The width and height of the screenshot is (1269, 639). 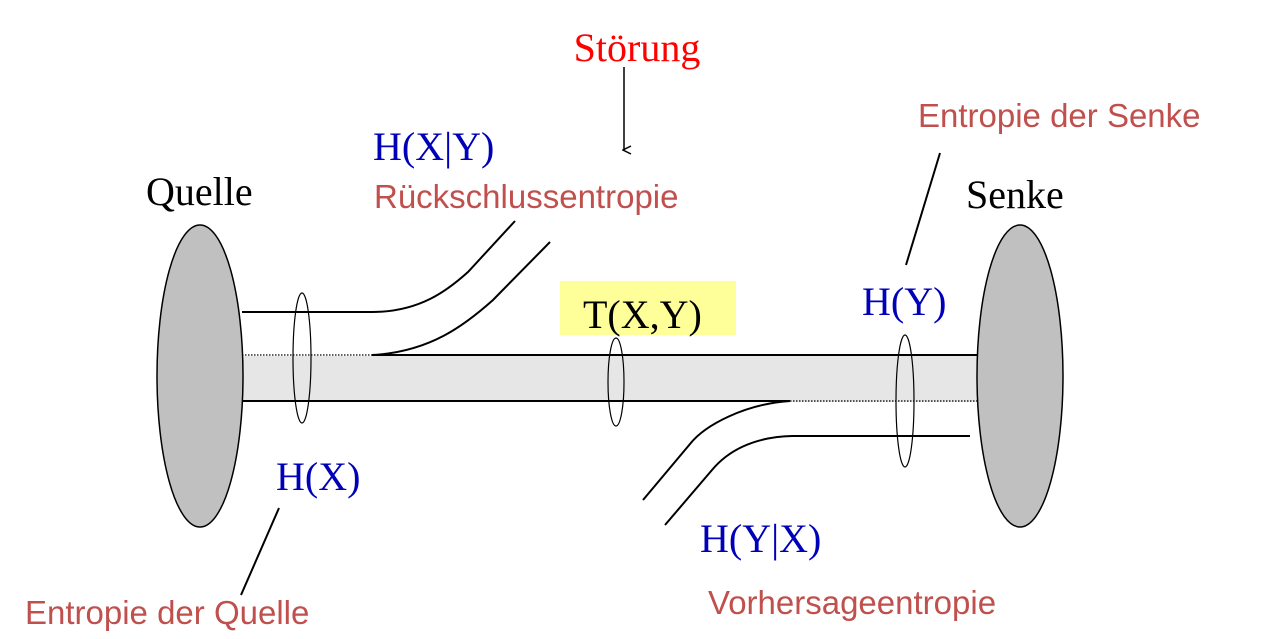 I want to click on ring-sink-entropy, so click(x=905, y=401).